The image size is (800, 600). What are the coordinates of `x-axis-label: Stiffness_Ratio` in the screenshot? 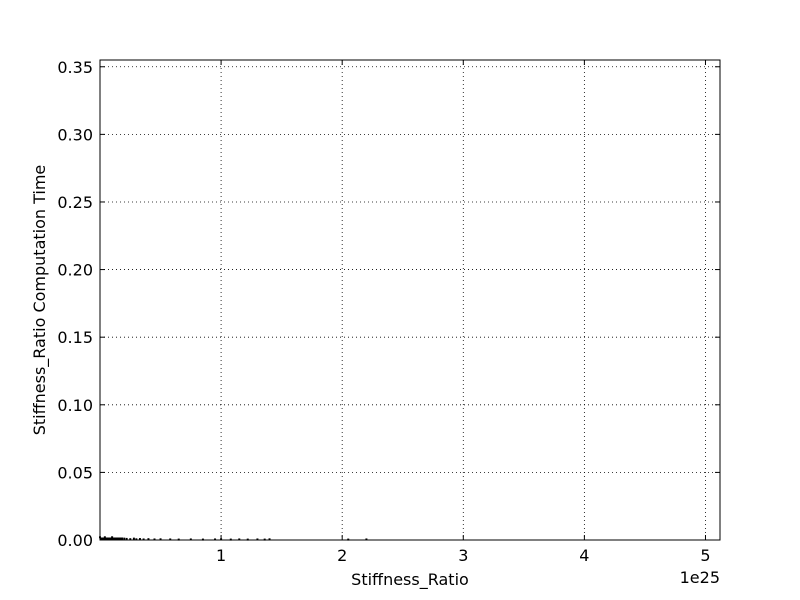 It's located at (410, 580).